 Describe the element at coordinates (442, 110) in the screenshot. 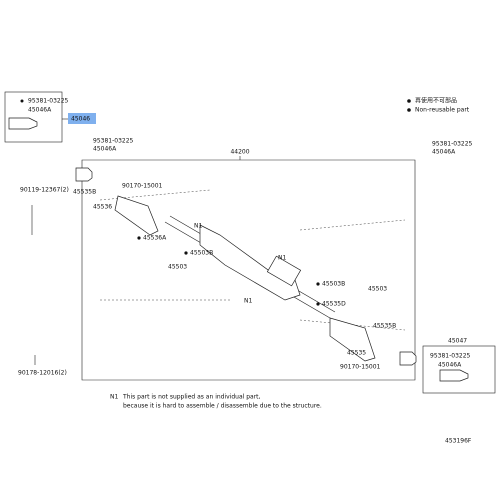

I see `legend-text: Non-reusable part` at that location.